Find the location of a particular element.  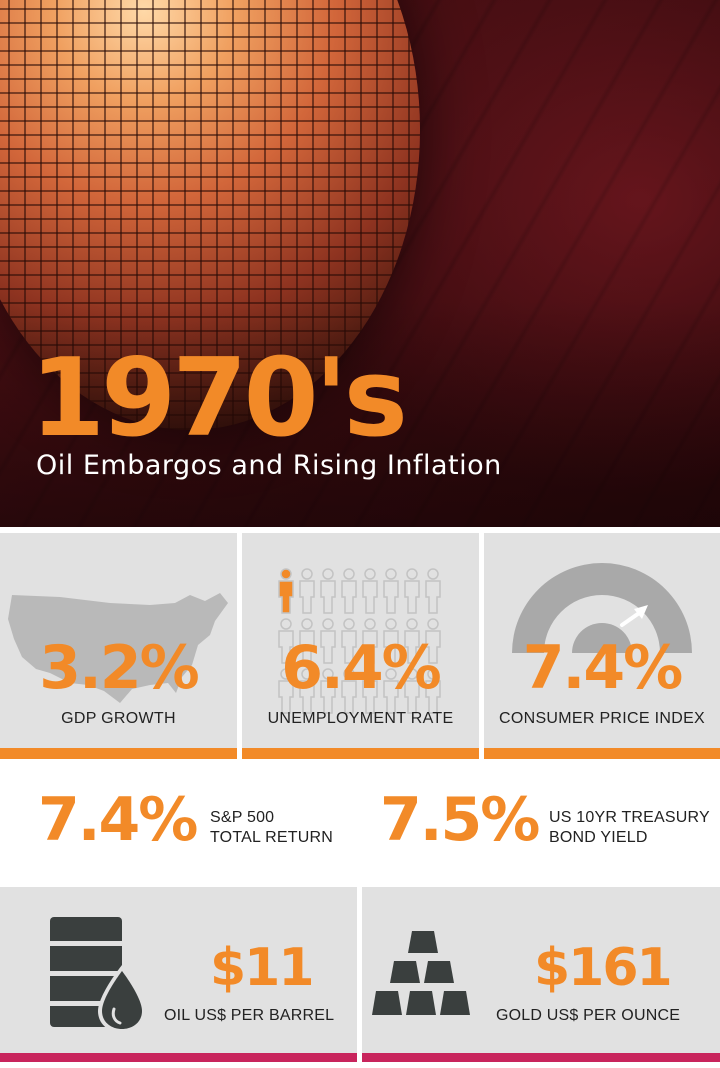

gdp-value: 3.2% is located at coordinates (119, 668).